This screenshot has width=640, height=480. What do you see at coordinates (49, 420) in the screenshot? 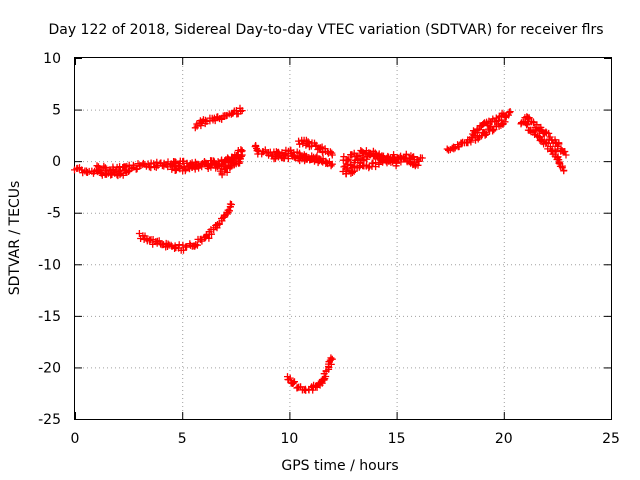
I see `y-tick-label: -25` at bounding box center [49, 420].